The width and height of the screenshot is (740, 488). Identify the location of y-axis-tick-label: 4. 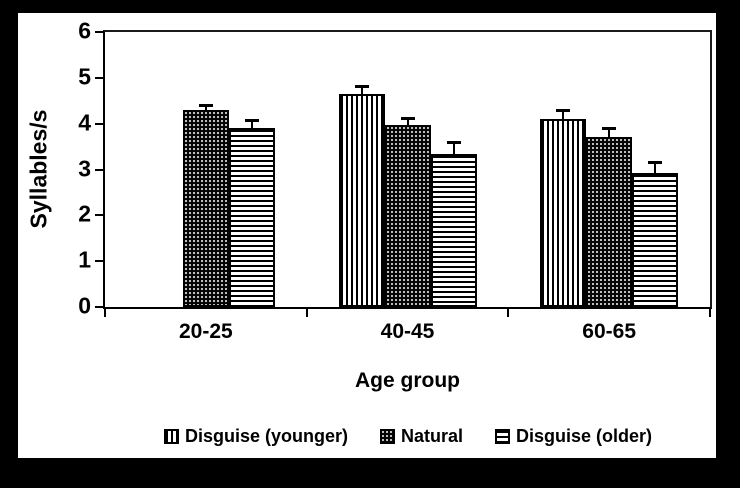
(84, 122).